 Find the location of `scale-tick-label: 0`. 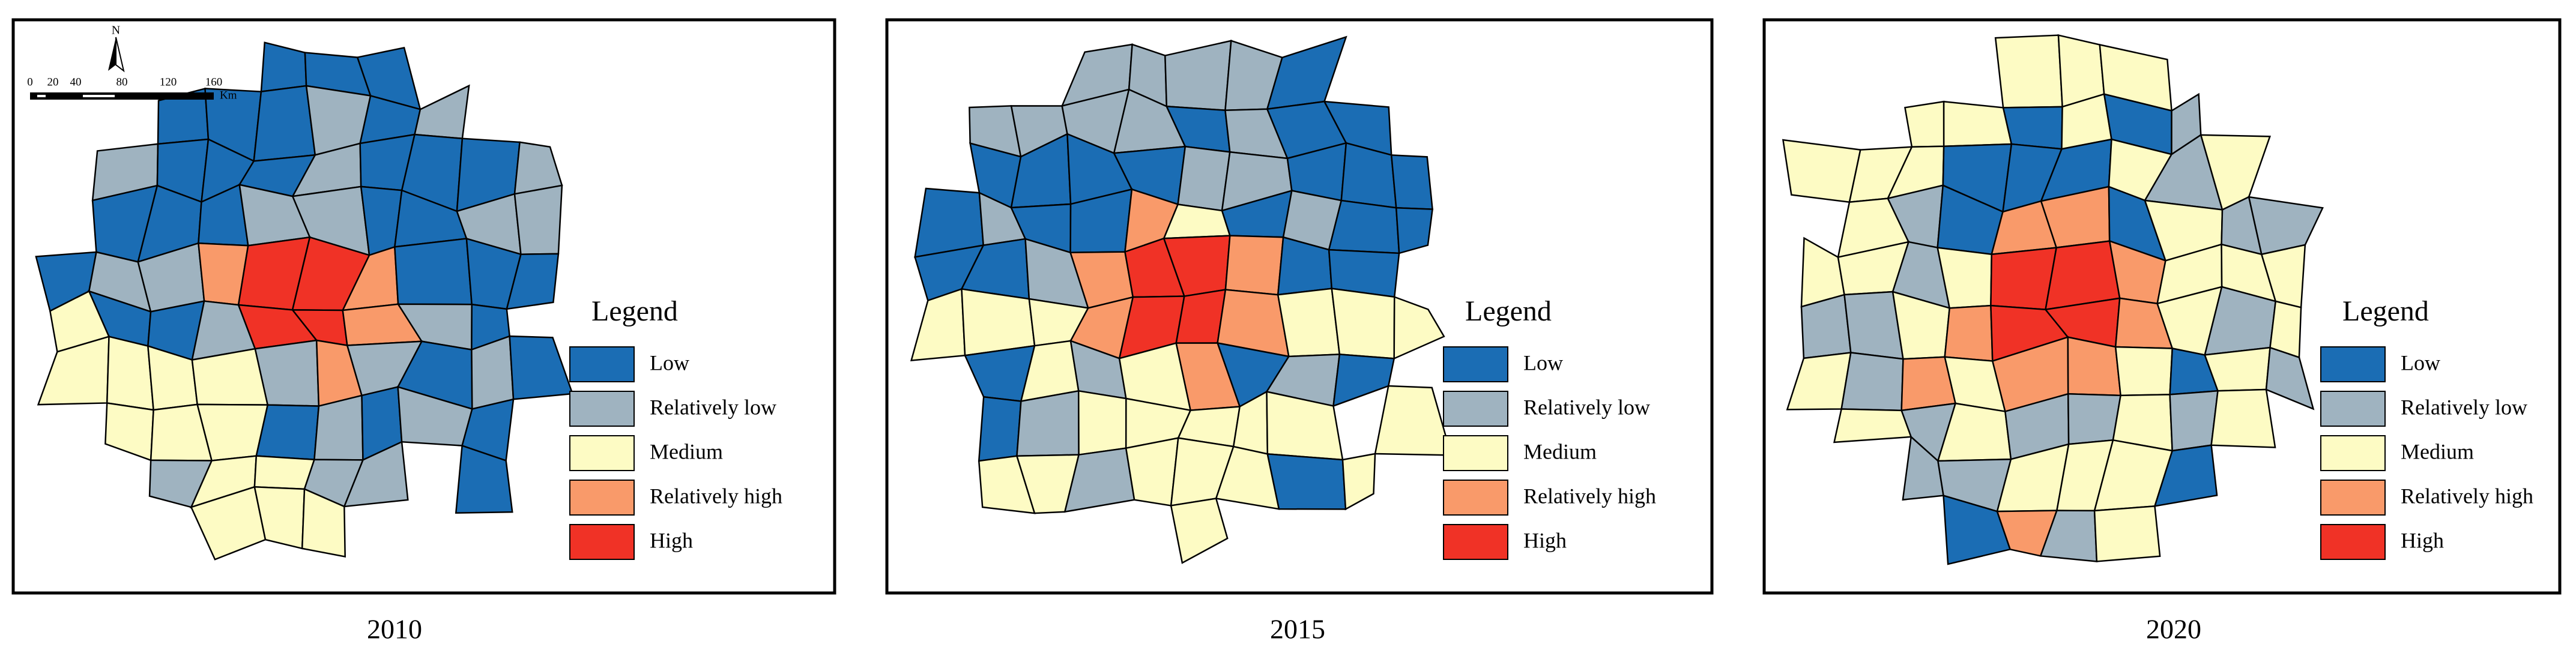

scale-tick-label: 0 is located at coordinates (30, 82).